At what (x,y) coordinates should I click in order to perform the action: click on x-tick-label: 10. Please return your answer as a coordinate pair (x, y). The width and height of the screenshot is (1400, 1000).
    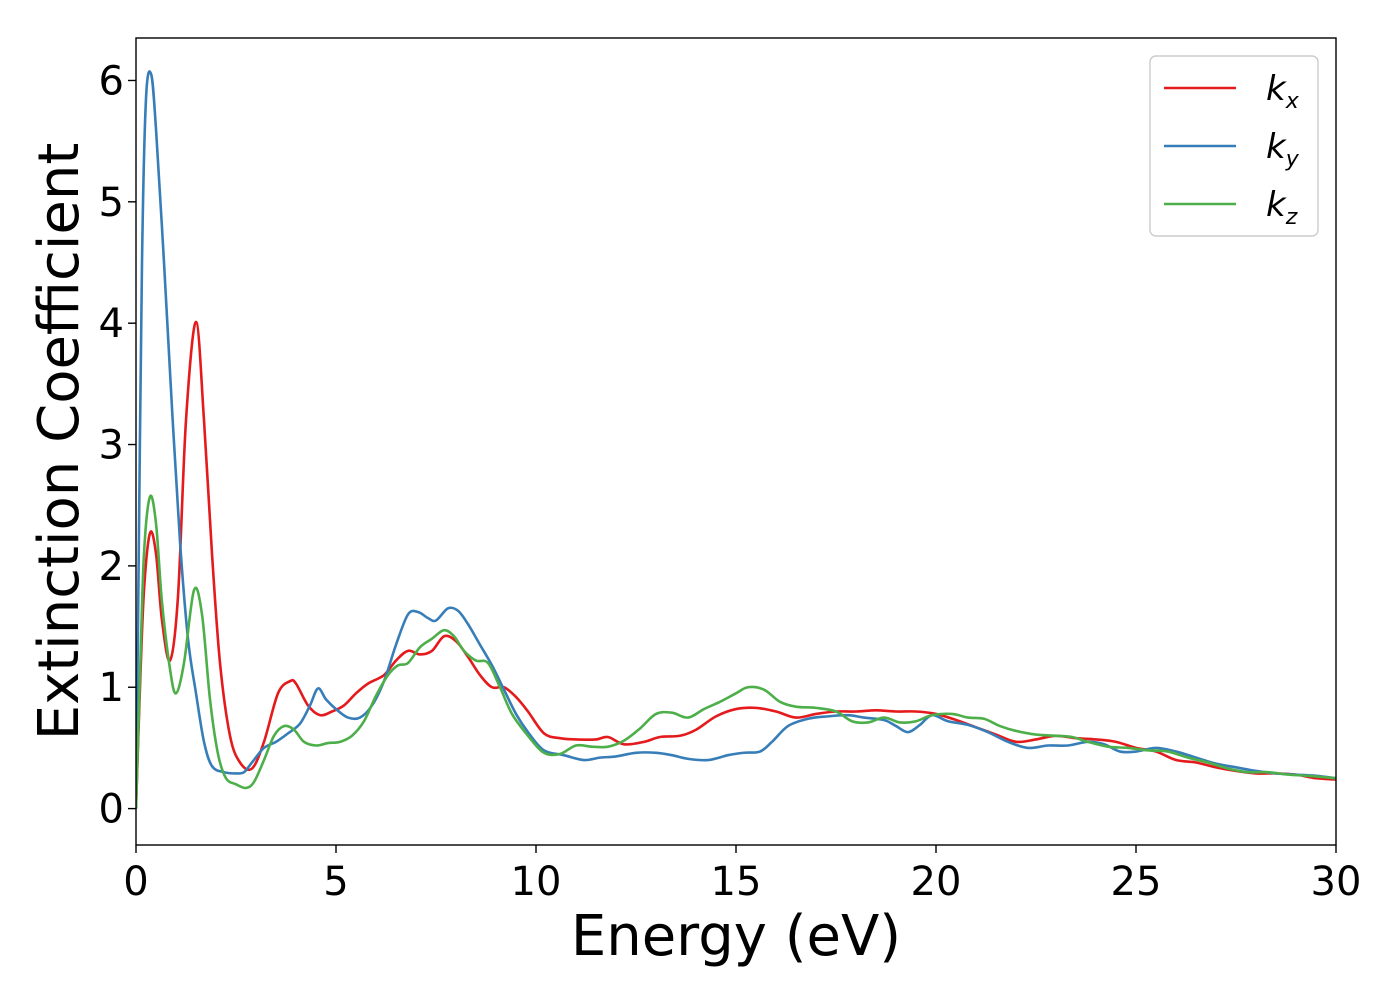
    Looking at the image, I should click on (536, 882).